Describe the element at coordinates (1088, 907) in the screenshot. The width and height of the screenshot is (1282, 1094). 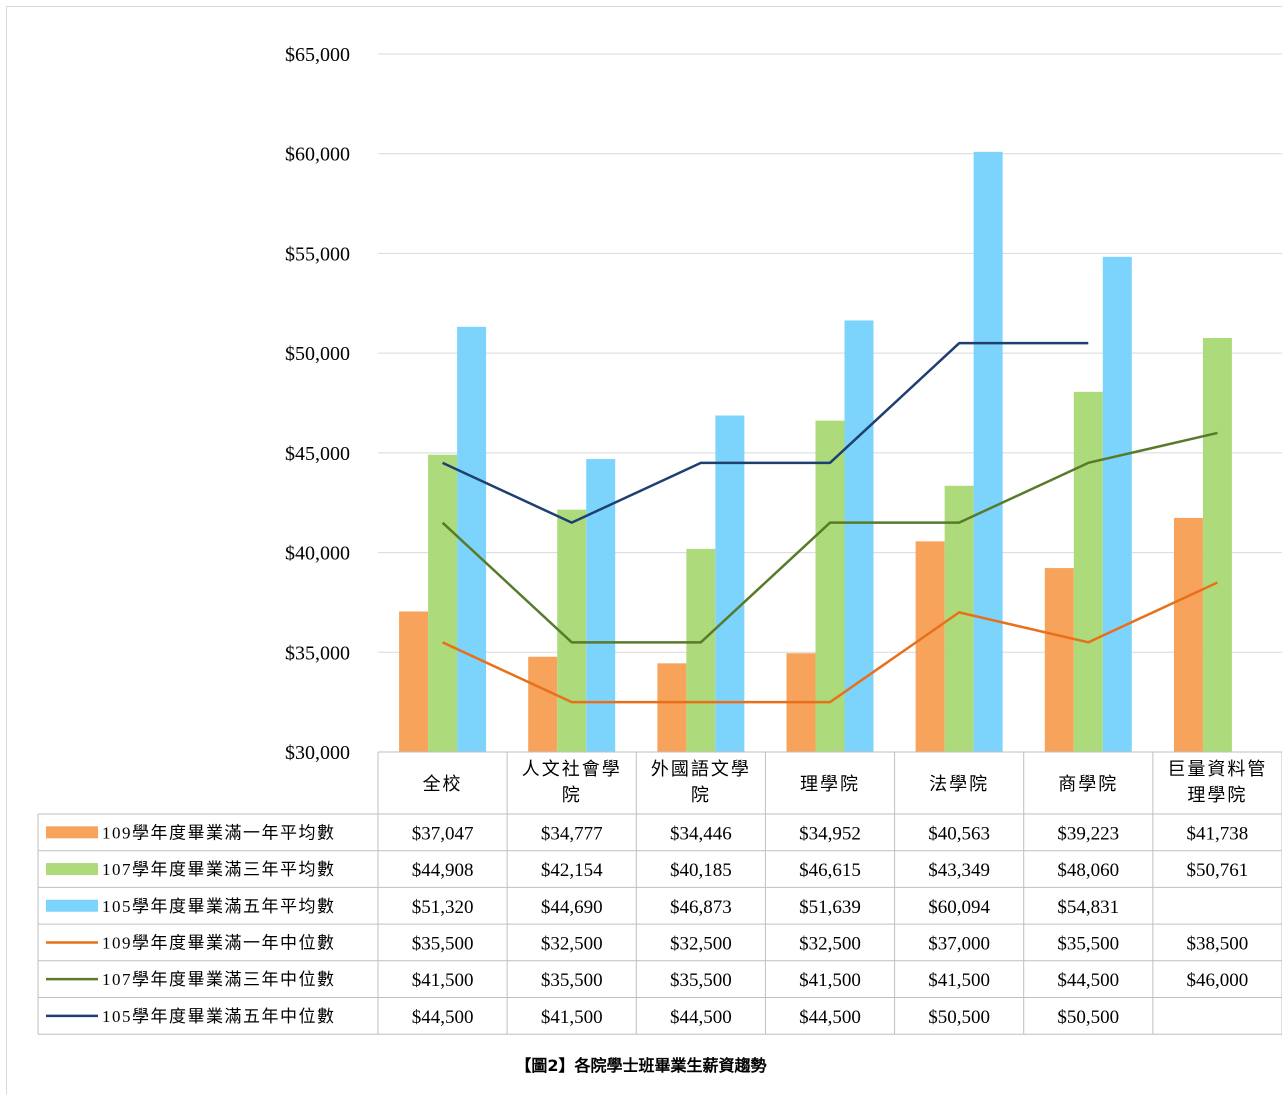
I see `table-cell-value: $54,831` at that location.